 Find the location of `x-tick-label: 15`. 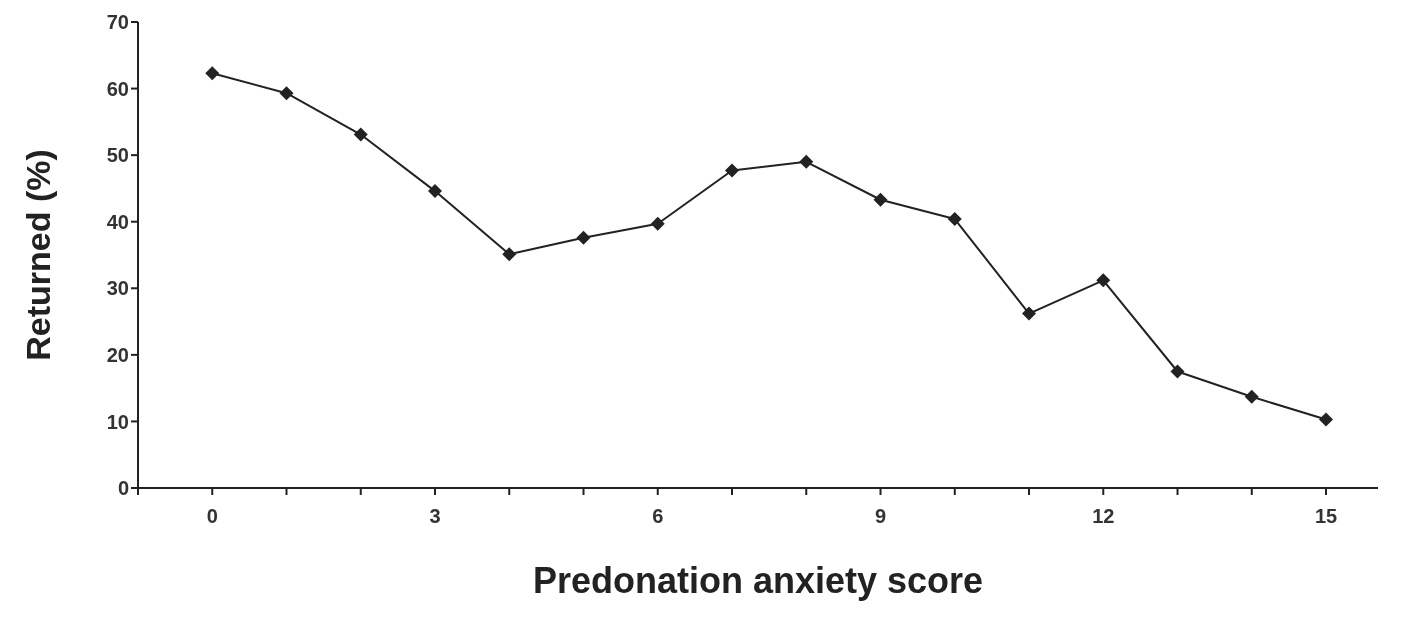

x-tick-label: 15 is located at coordinates (1326, 516).